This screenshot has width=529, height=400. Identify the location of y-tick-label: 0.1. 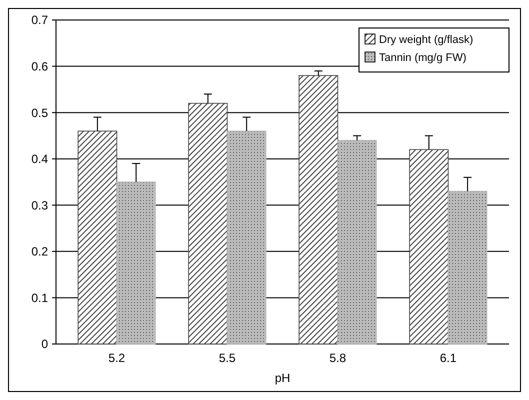
(39, 297).